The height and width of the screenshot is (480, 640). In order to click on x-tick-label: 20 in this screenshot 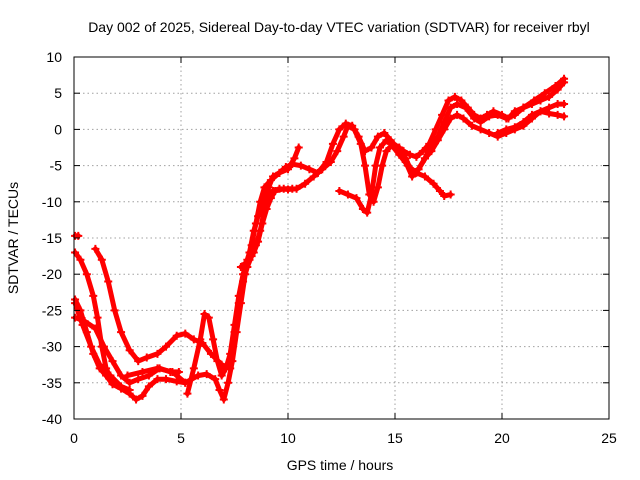, I will do `click(502, 438)`.